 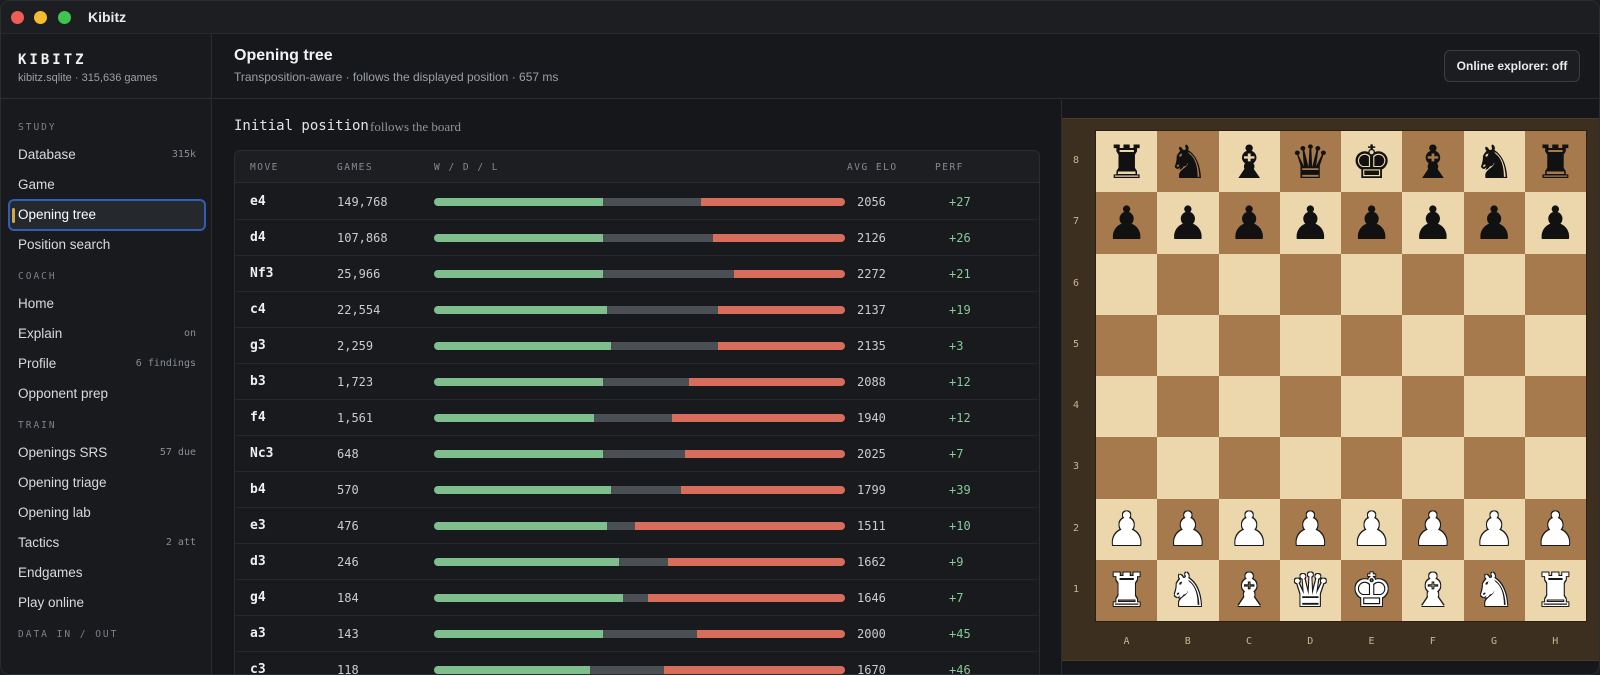 I want to click on board-square-b5, so click(x=1188, y=345).